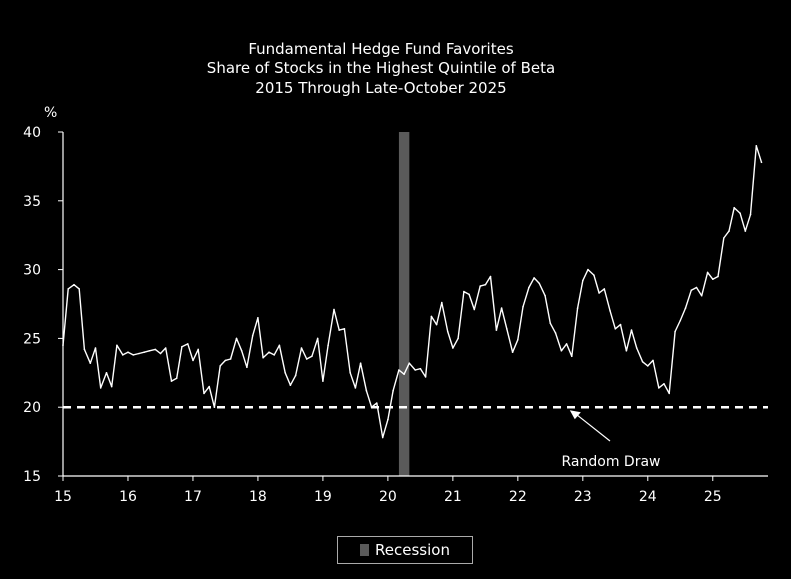 This screenshot has width=791, height=579. What do you see at coordinates (32, 202) in the screenshot?
I see `y-tick-label: 35` at bounding box center [32, 202].